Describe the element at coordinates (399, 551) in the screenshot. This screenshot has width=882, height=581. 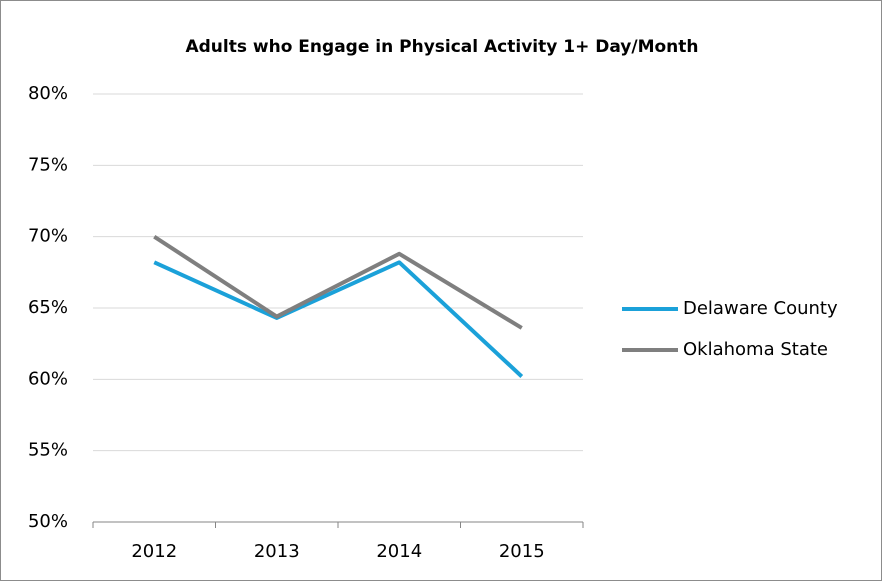
I see `x-tick-label: 2014` at that location.